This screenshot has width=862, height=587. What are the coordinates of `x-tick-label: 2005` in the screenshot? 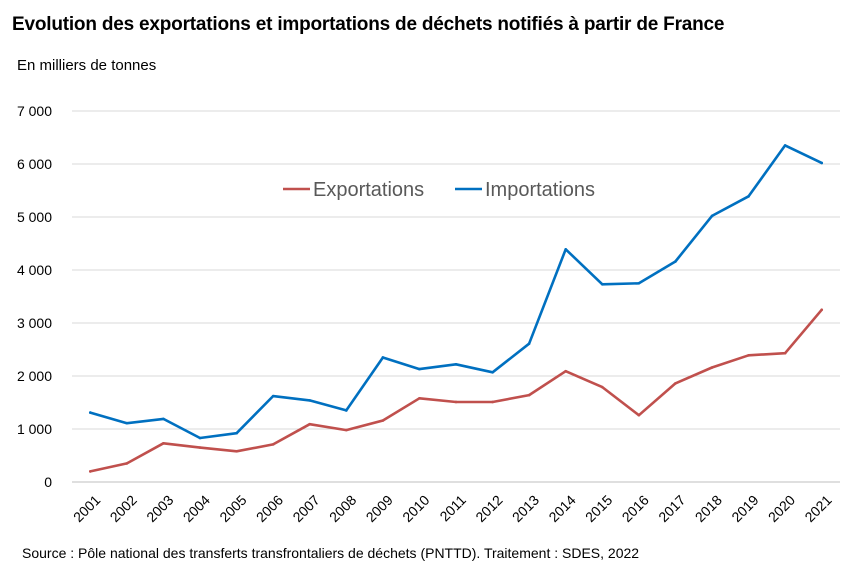 It's located at (232, 508).